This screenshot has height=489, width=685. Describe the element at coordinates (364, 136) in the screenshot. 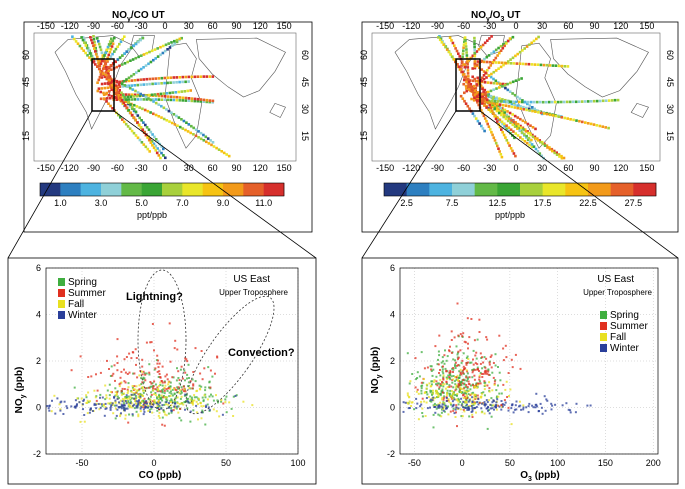

I see `lat-tick-label: 15` at that location.